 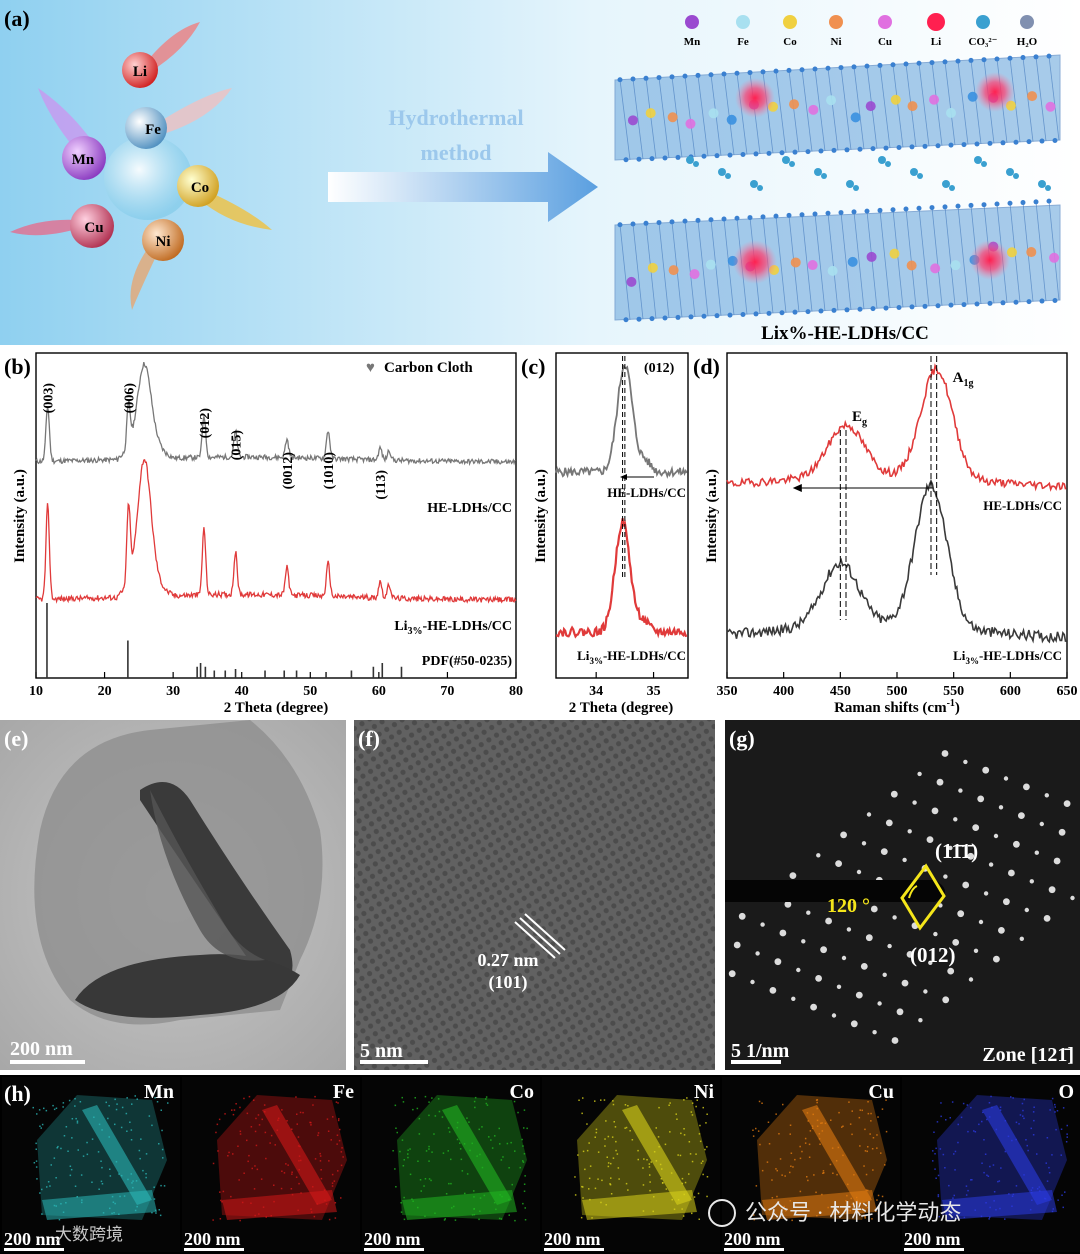 What do you see at coordinates (743, 42) in the screenshot?
I see `legend-atom-label: Fe` at bounding box center [743, 42].